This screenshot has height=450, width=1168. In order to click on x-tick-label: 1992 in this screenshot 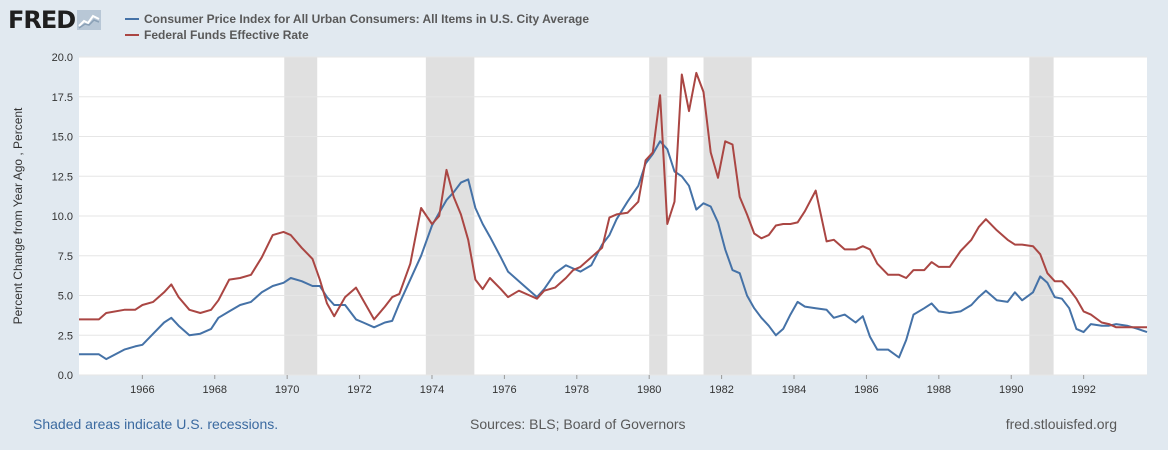, I will do `click(1083, 390)`.